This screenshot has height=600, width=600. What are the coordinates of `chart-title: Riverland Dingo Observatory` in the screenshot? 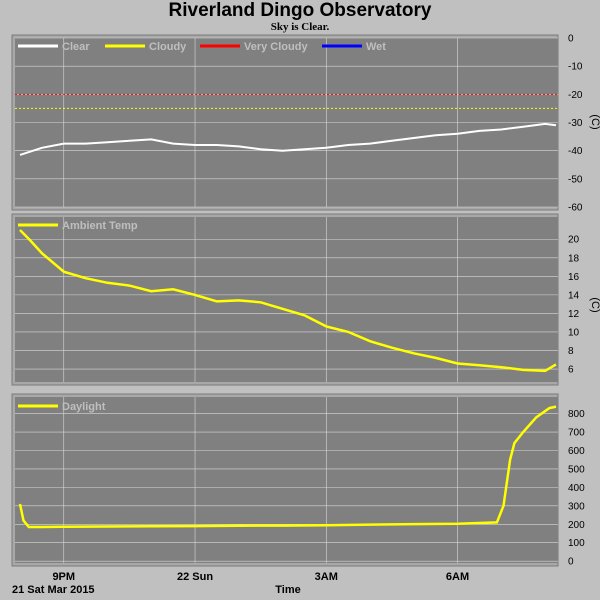 It's located at (300, 10).